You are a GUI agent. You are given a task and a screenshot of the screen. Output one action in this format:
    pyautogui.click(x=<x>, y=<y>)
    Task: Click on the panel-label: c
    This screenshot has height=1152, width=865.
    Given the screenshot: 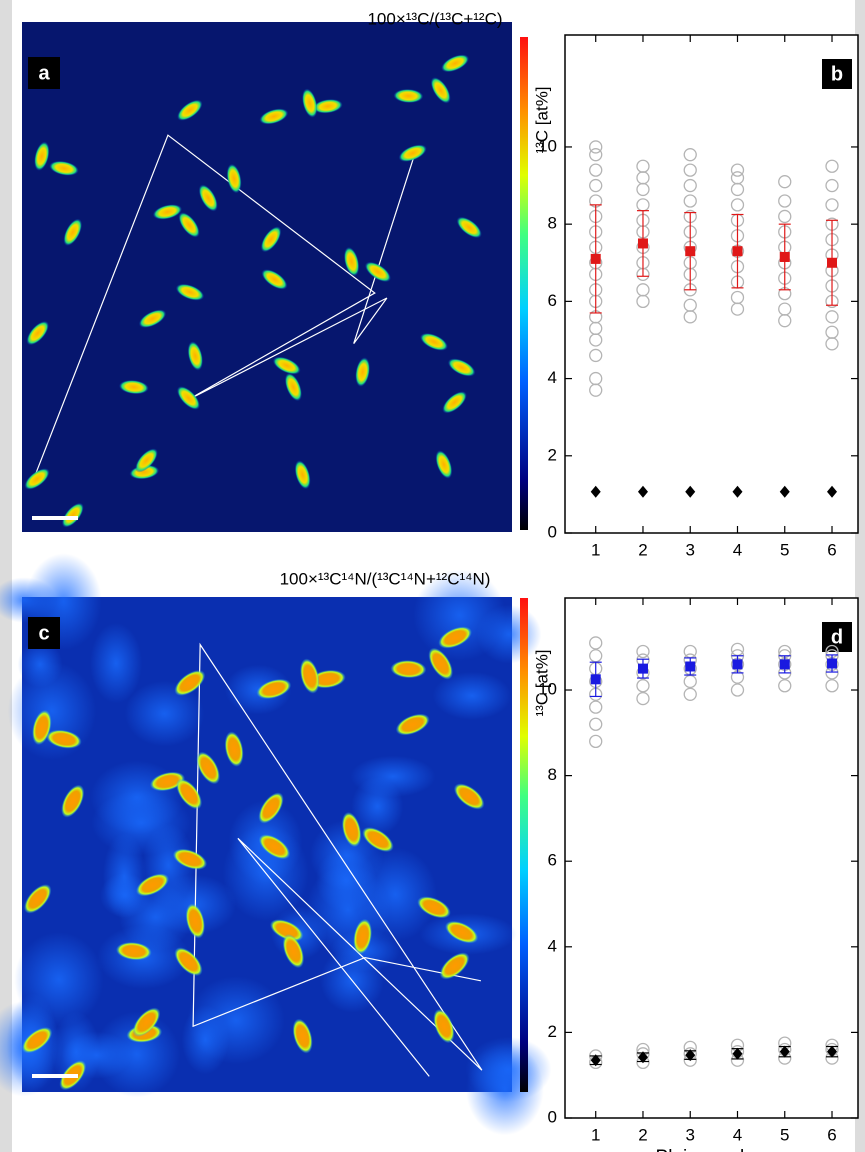 What is the action you would take?
    pyautogui.click(x=43, y=633)
    